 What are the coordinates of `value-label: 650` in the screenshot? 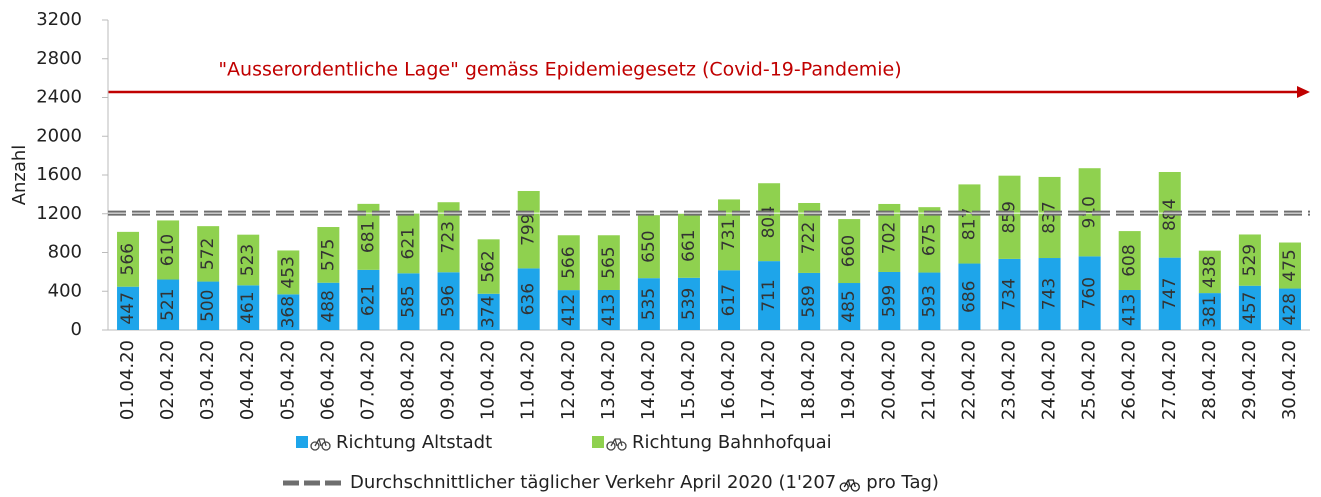 It's located at (649, 246).